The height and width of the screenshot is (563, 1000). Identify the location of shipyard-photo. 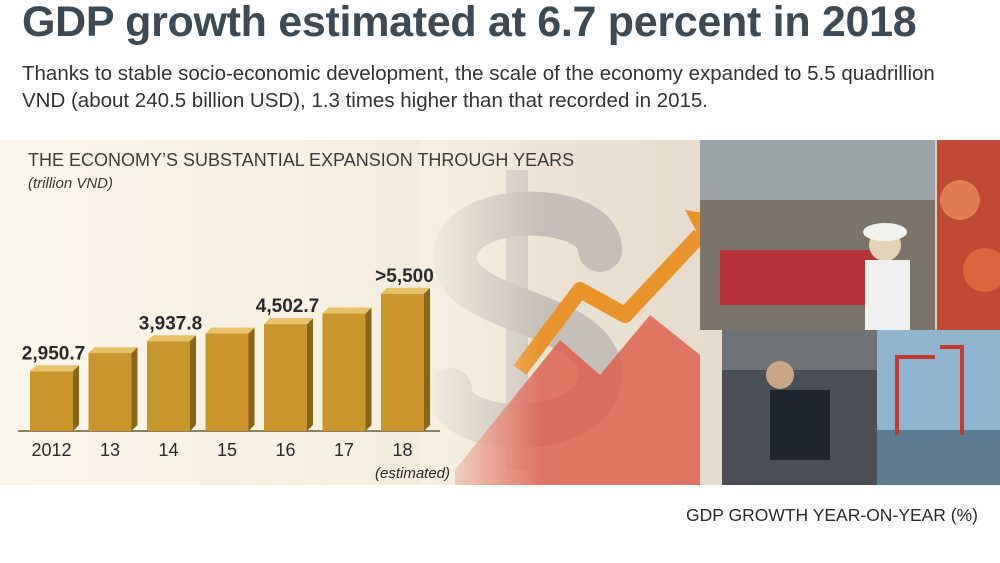
(938, 407).